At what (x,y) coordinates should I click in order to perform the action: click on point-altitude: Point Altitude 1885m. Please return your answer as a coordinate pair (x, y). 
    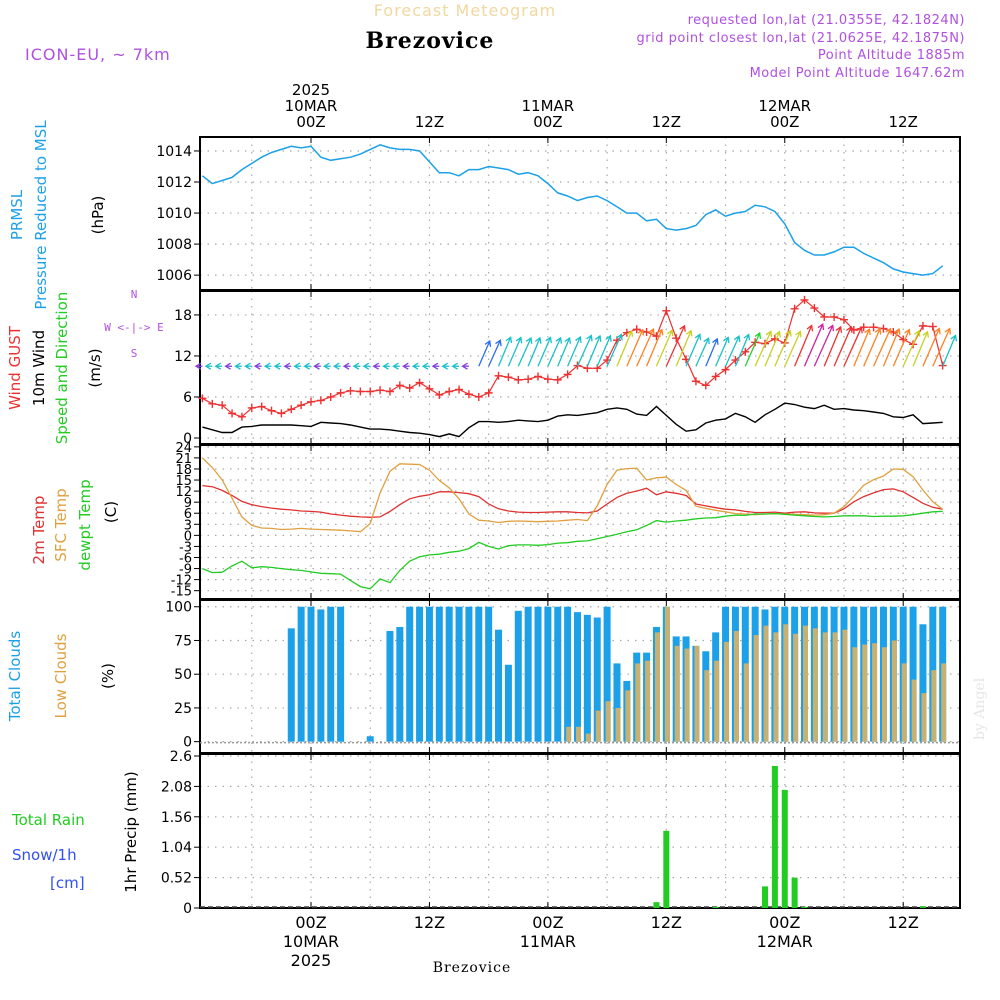
    Looking at the image, I should click on (891, 55).